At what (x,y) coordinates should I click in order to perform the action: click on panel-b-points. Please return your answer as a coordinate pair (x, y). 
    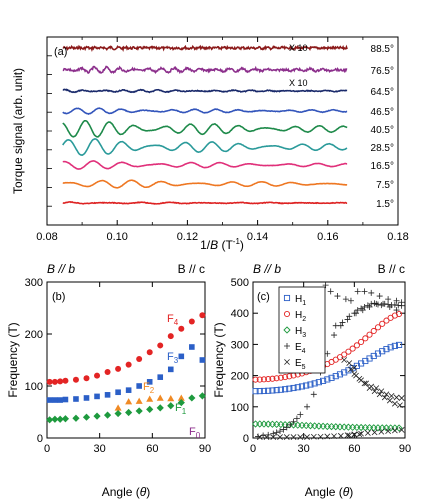
    Looking at the image, I should click on (126, 368).